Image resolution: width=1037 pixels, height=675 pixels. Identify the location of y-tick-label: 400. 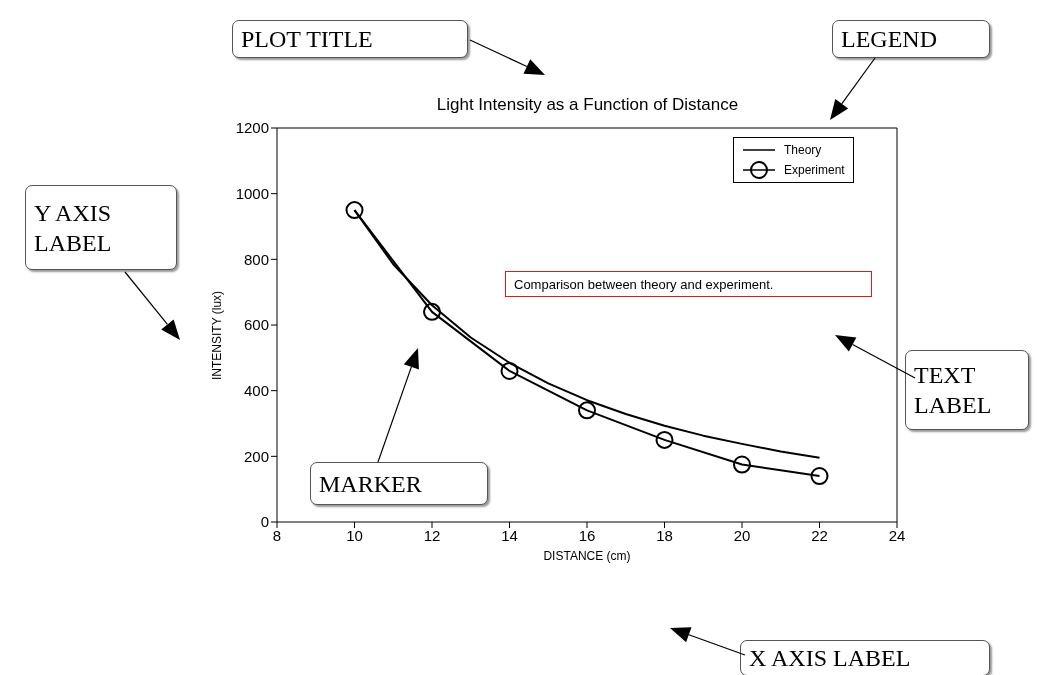
(256, 390).